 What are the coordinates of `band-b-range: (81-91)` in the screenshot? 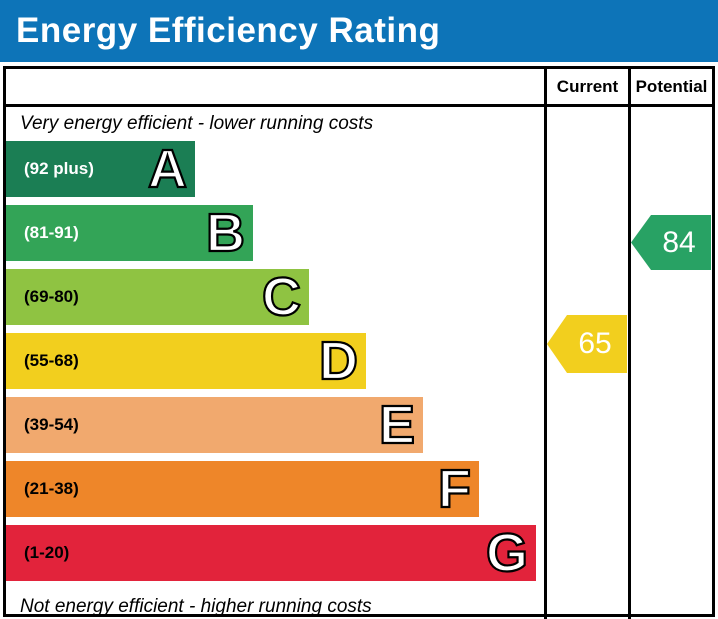 It's located at (51, 232).